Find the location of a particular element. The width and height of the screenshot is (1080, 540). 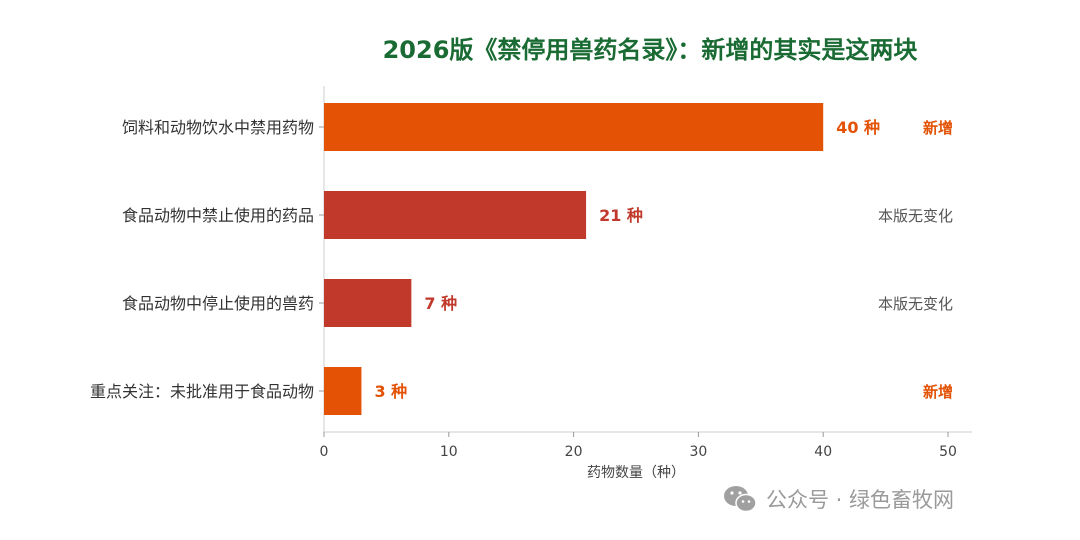

x-tick-label: 40 is located at coordinates (823, 452).